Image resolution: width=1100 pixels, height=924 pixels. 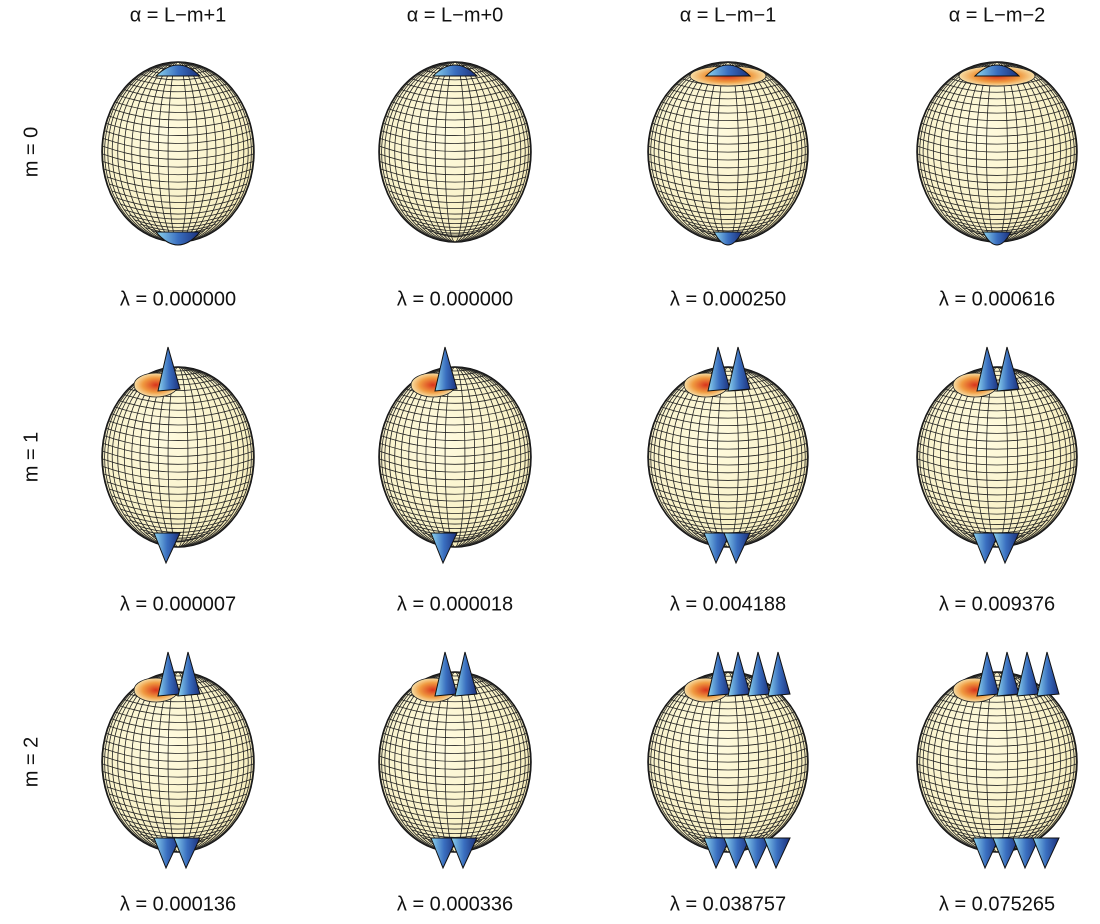 What do you see at coordinates (455, 904) in the screenshot?
I see `eigenvalue-label: λ = 0.000336` at bounding box center [455, 904].